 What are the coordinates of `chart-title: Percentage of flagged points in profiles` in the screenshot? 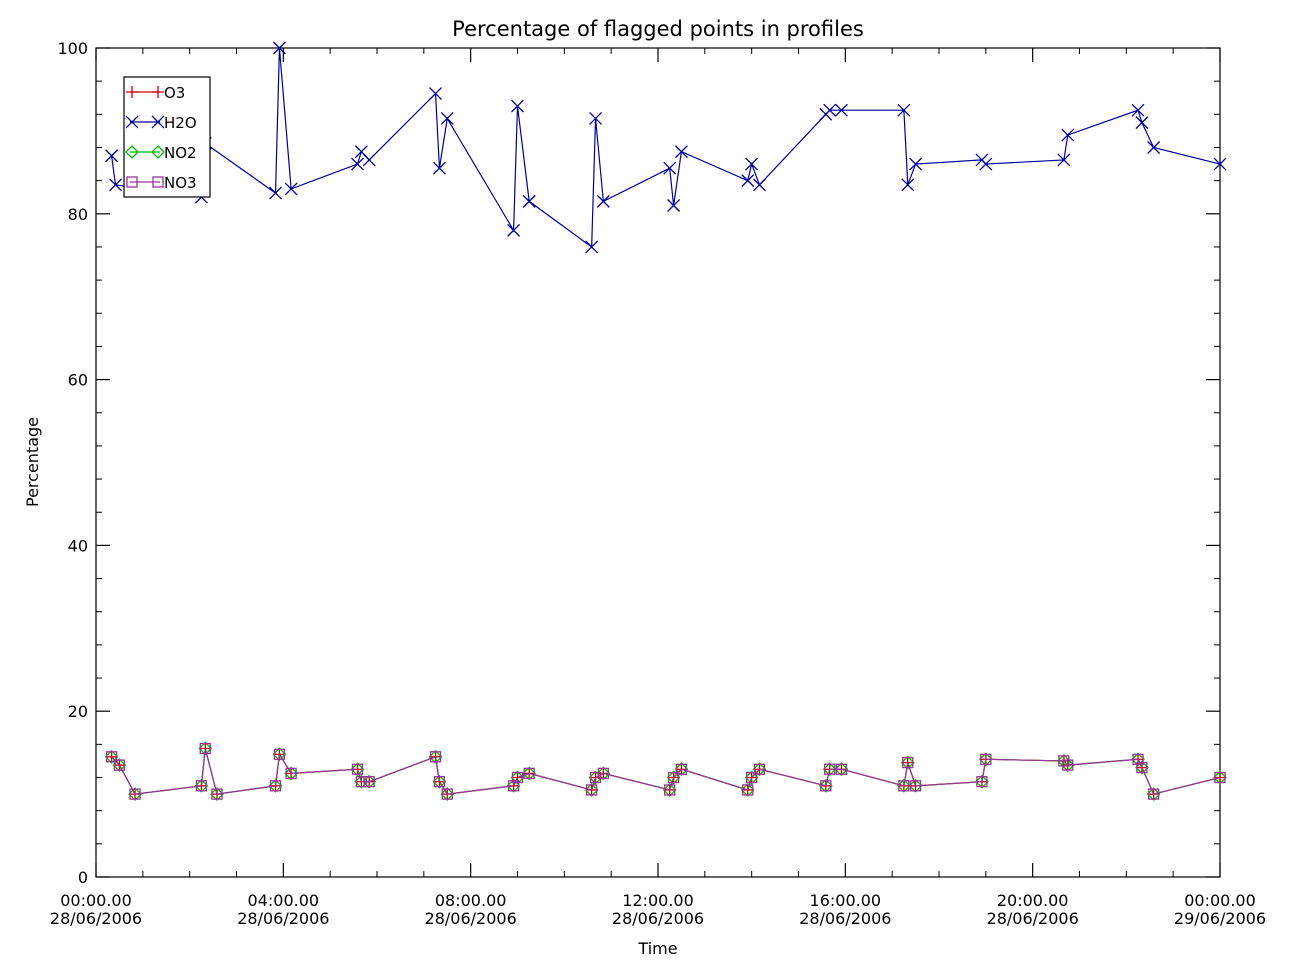 It's located at (658, 29).